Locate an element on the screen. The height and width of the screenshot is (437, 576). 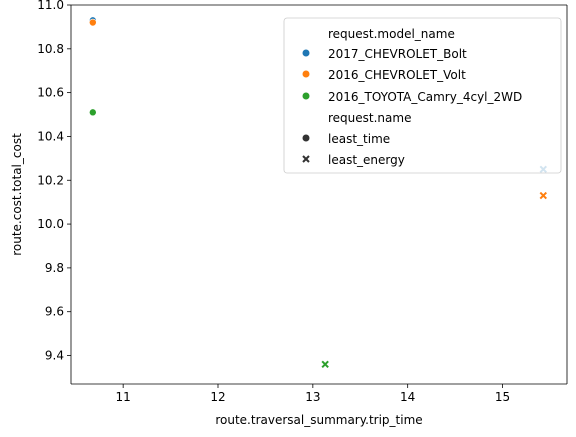
y-tick-label: 10.0 is located at coordinates (50, 224).